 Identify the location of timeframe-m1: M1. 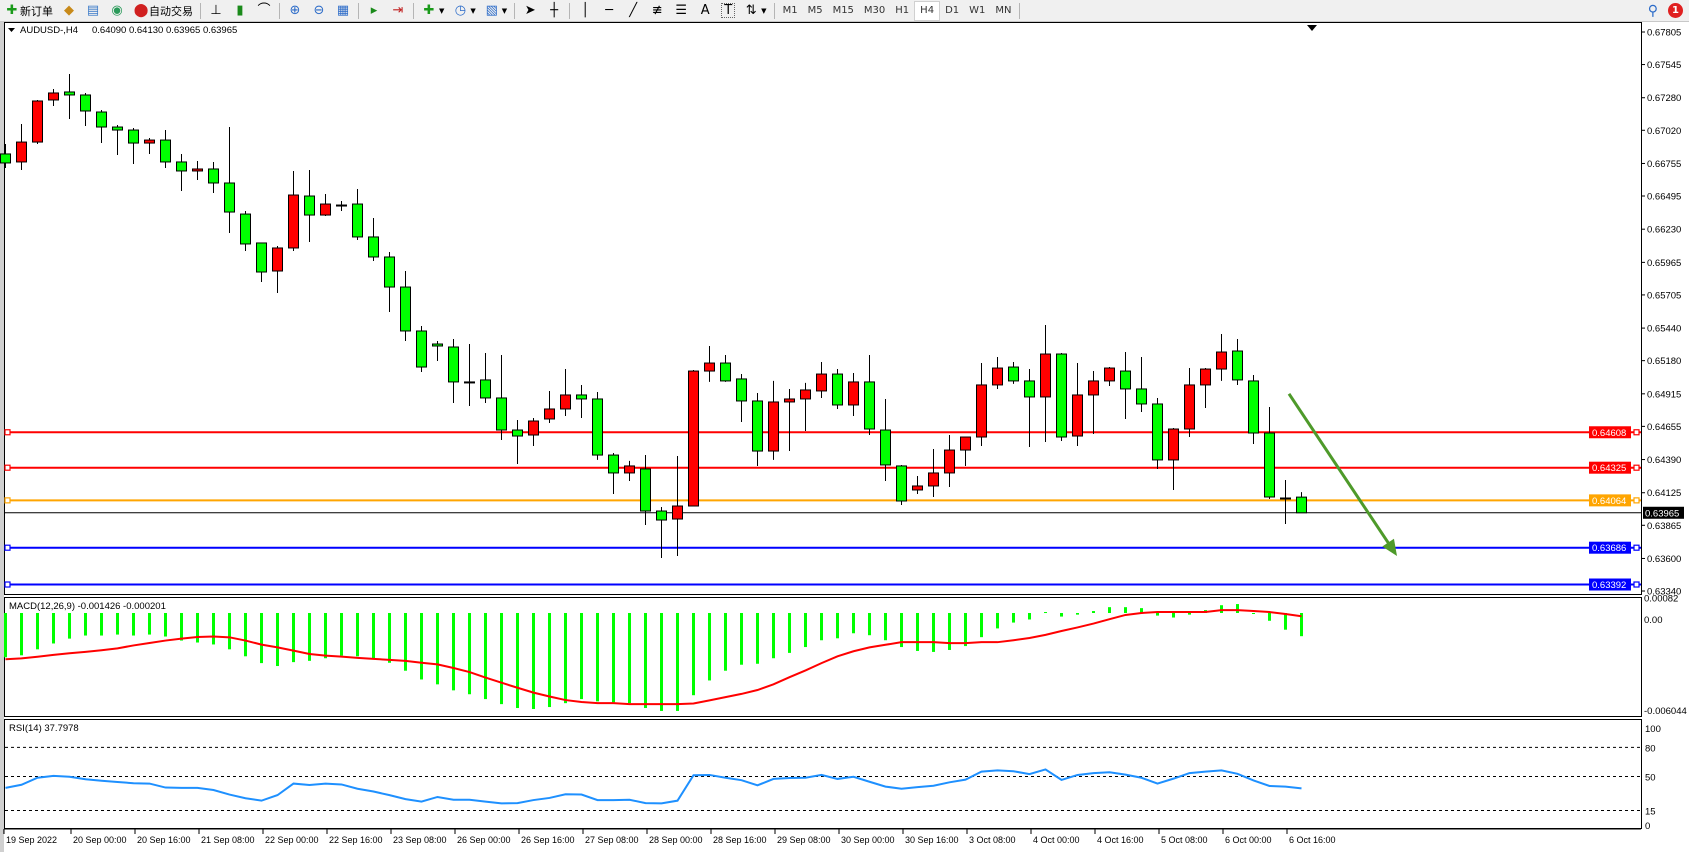
(790, 10).